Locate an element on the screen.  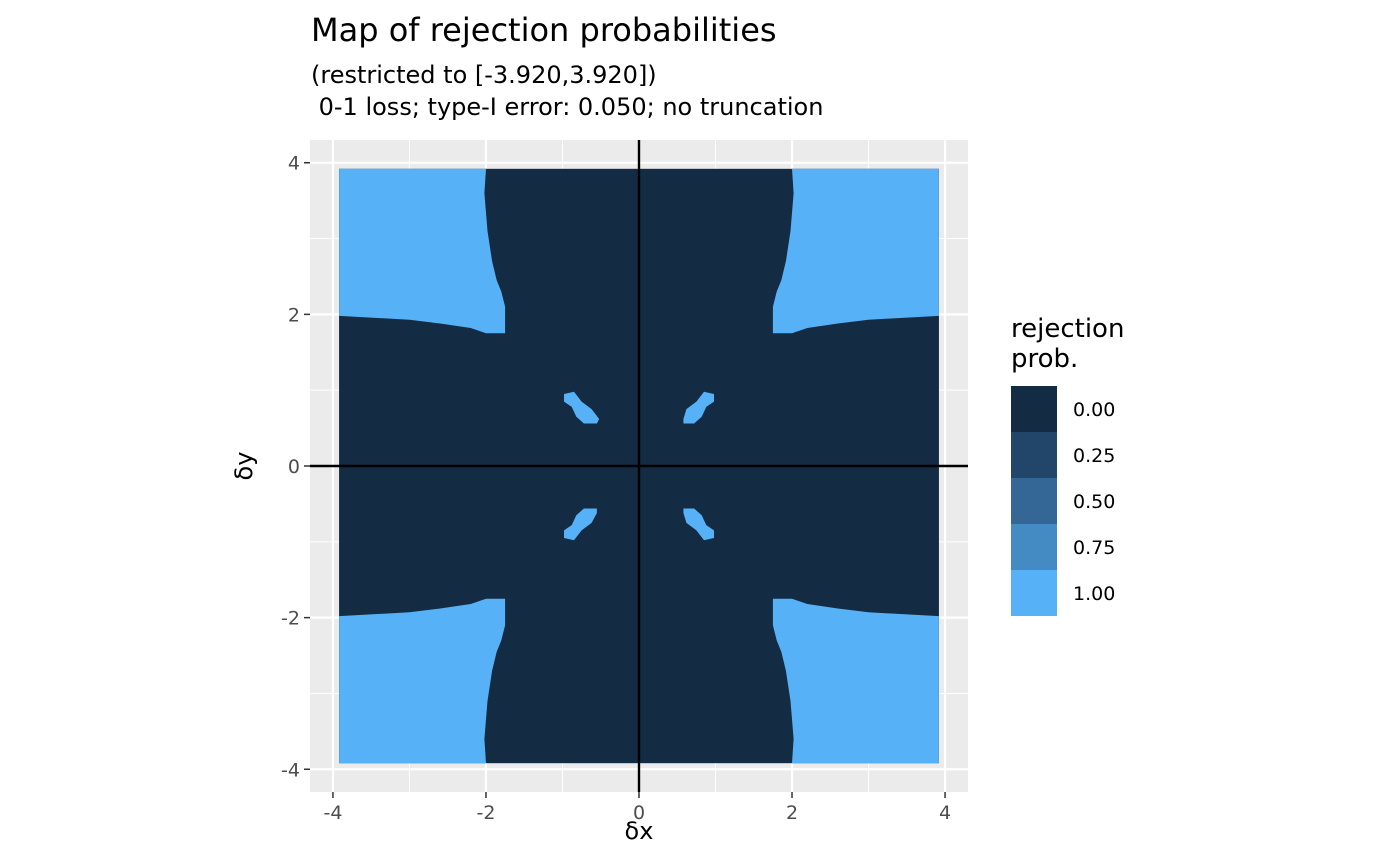
legend-label: 0.75 is located at coordinates (1094, 548).